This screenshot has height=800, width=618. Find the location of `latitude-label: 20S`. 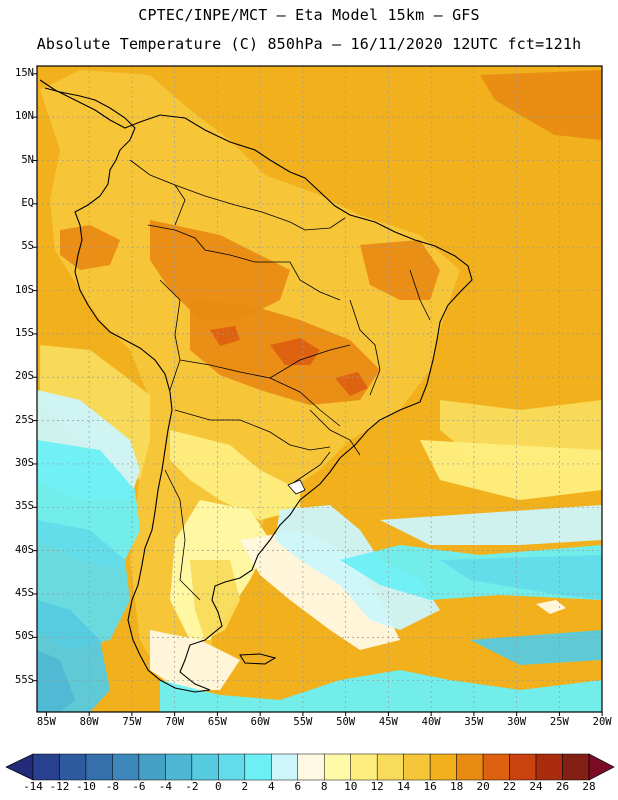

latitude-label: 20S is located at coordinates (24, 376).